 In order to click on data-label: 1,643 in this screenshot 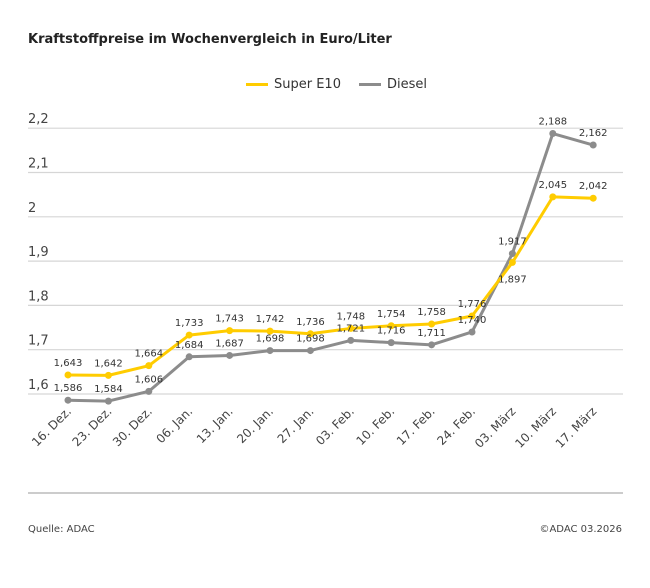, I will do `click(68, 363)`.